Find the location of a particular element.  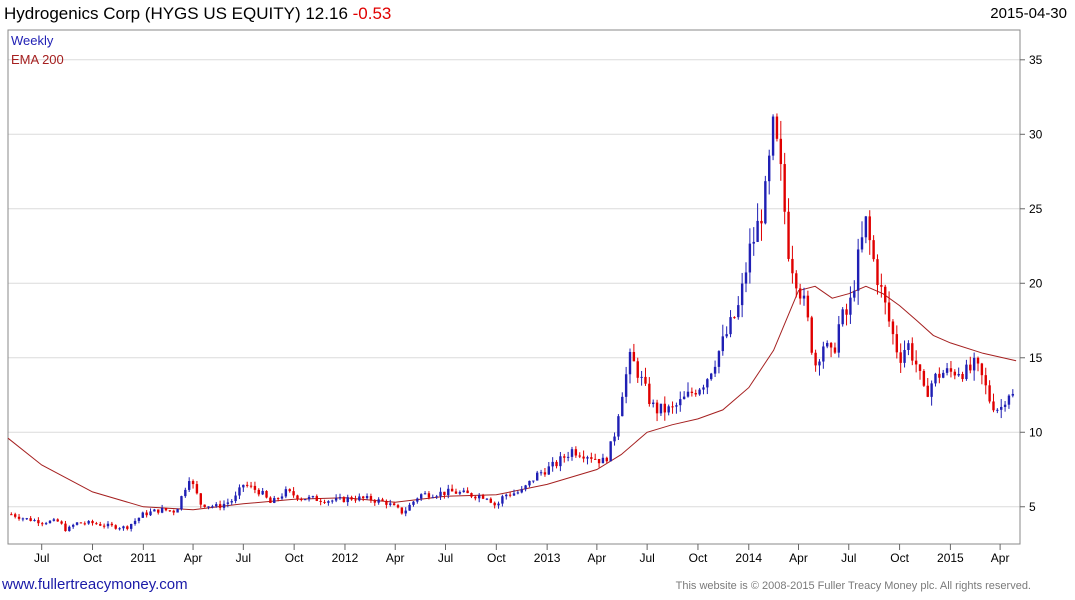

y-tick-label: 10 is located at coordinates (1036, 432).